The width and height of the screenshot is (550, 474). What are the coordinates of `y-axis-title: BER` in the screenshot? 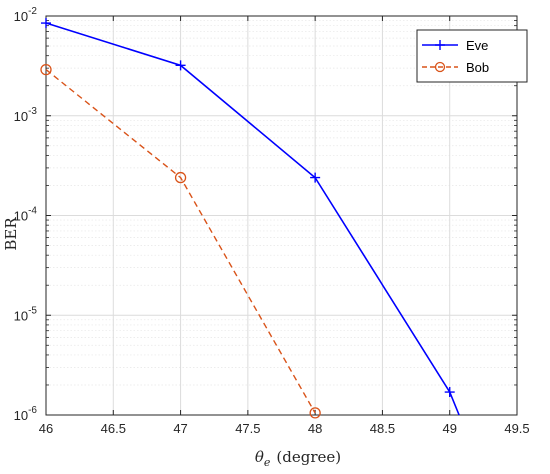 It's located at (11, 234).